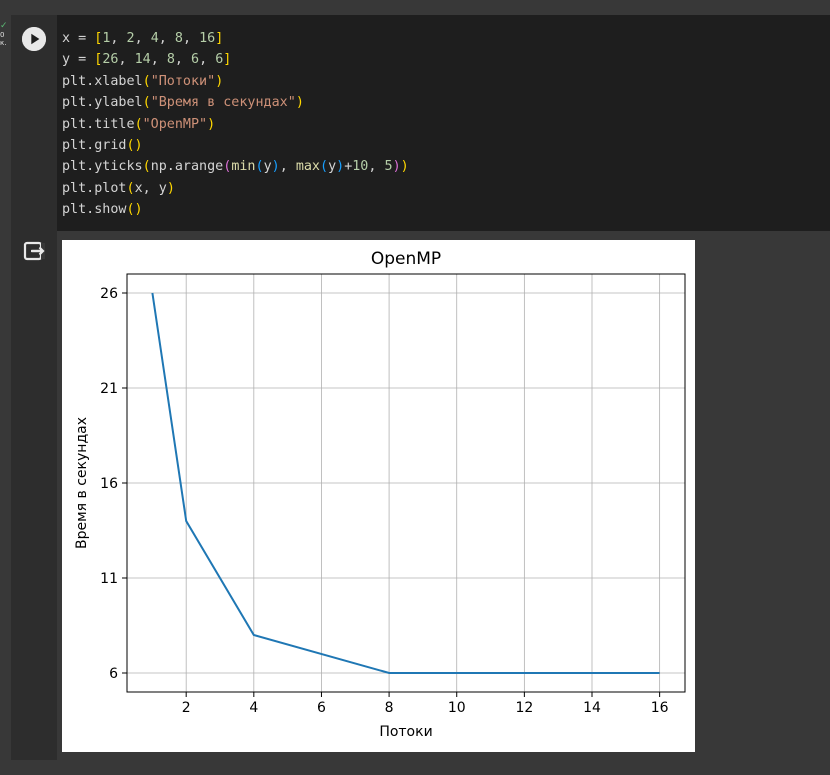  I want to click on x-tick-label: 10, so click(457, 708).